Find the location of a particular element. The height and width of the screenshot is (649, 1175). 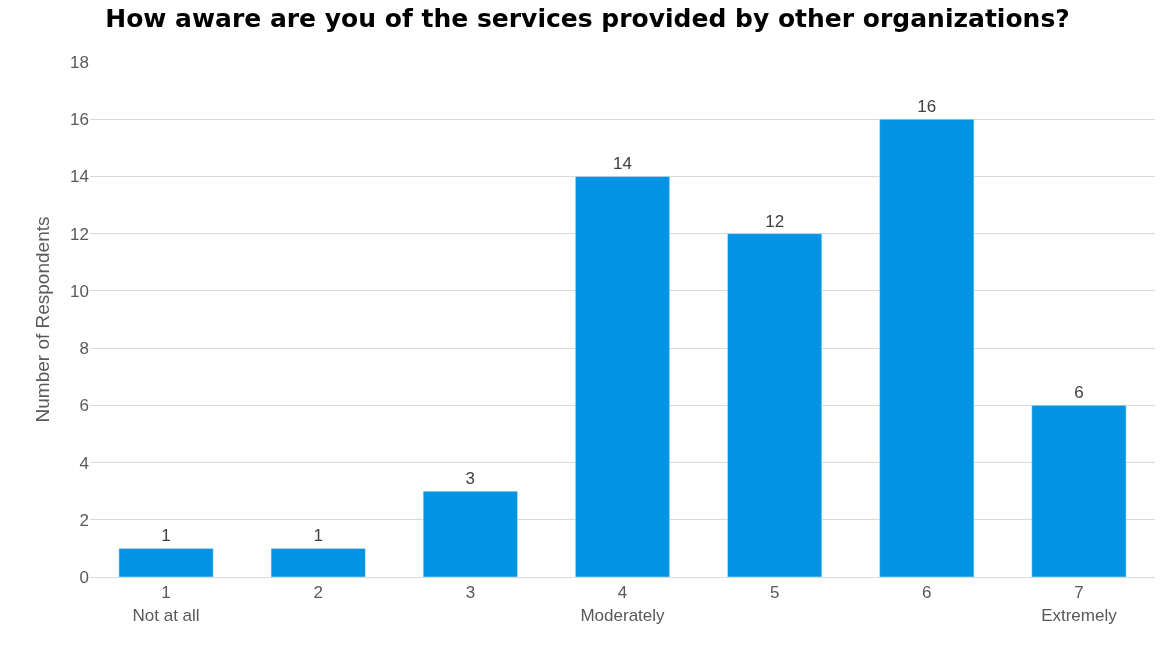

x-tick-label: 6 is located at coordinates (927, 593).